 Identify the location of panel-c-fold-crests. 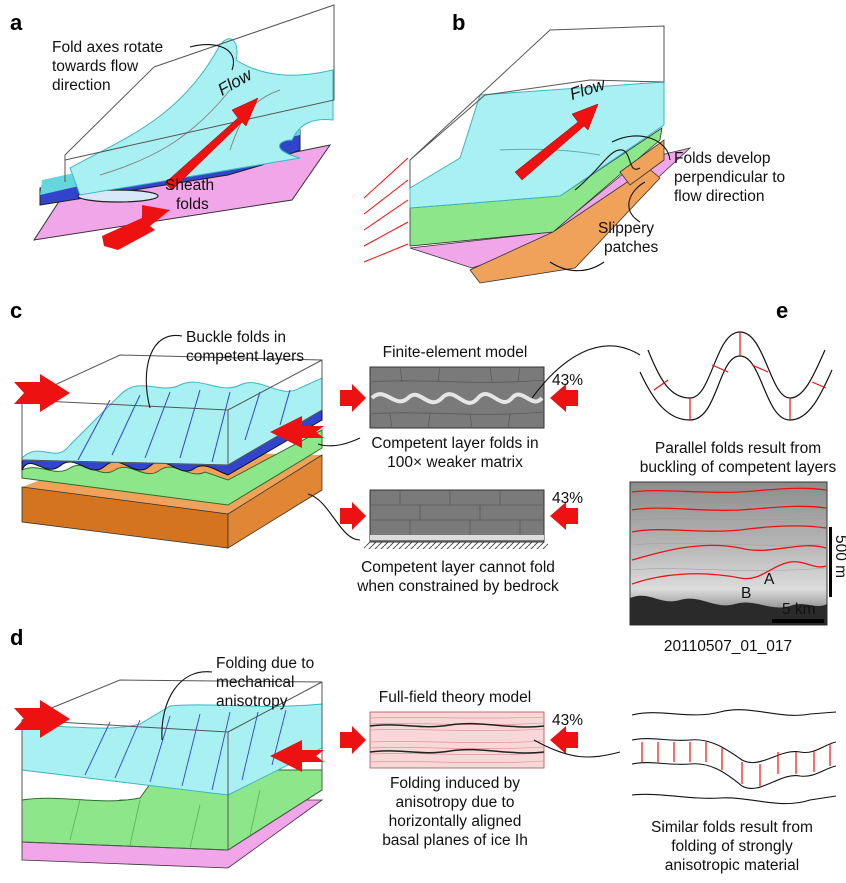
(184, 426).